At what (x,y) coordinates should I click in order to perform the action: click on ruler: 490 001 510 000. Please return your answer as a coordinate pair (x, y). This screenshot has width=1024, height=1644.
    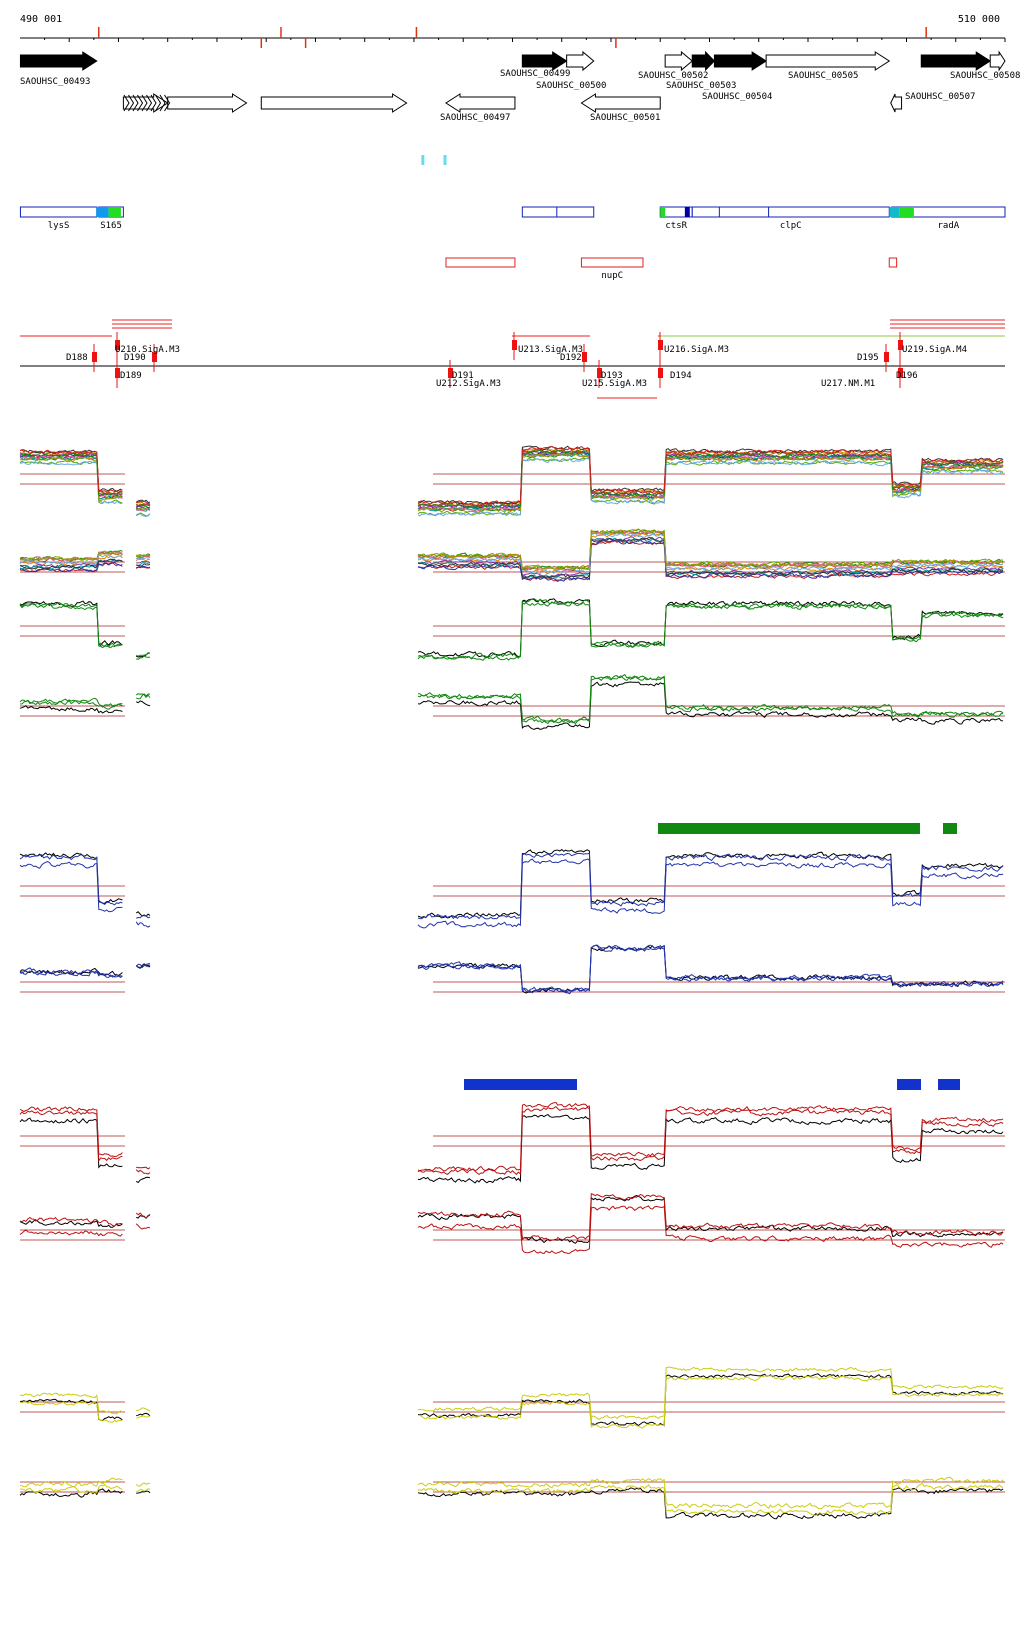
    Looking at the image, I should click on (513, 31).